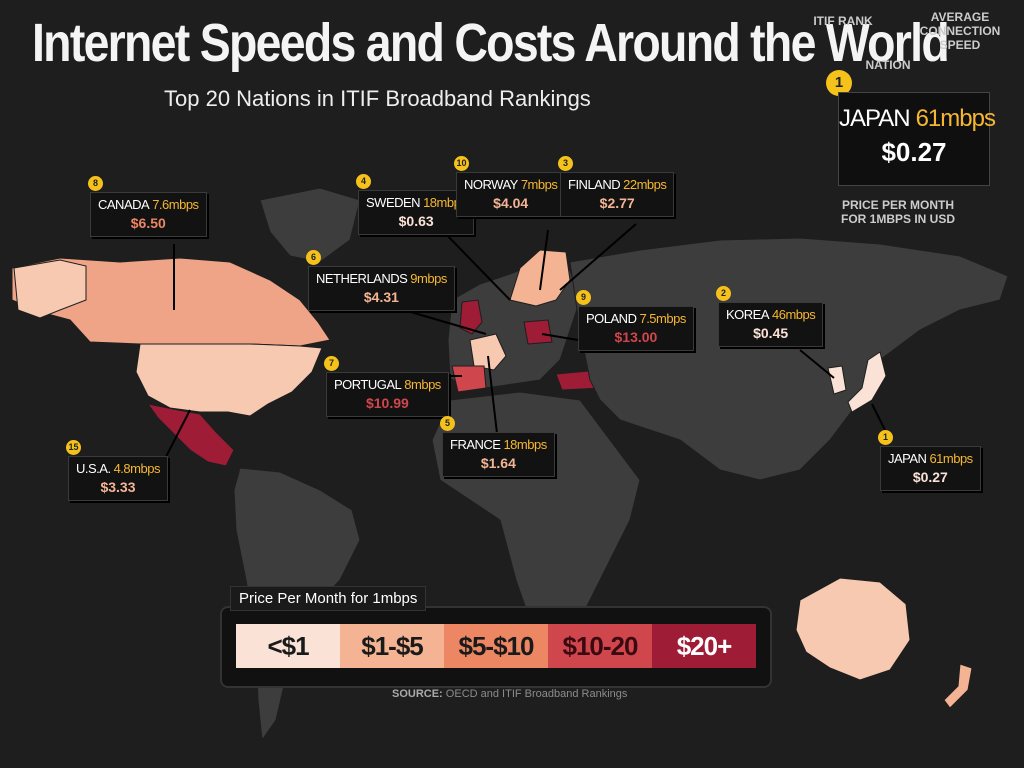 Image resolution: width=1024 pixels, height=768 pixels. What do you see at coordinates (960, 31) in the screenshot?
I see `key-speed-label: AVERAGE CONNECTION SPEED` at bounding box center [960, 31].